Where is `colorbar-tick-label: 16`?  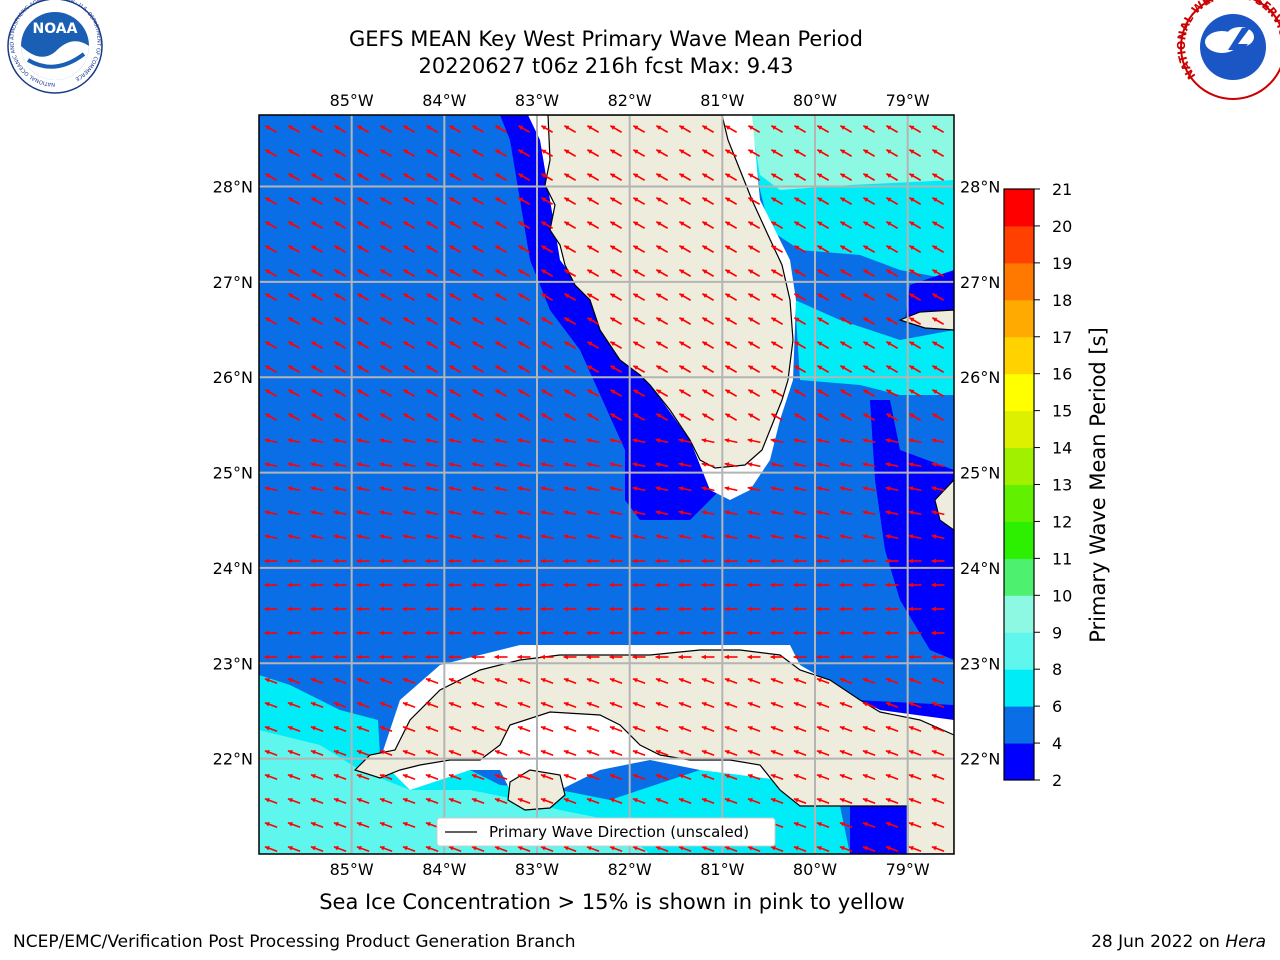 colorbar-tick-label: 16 is located at coordinates (1062, 374).